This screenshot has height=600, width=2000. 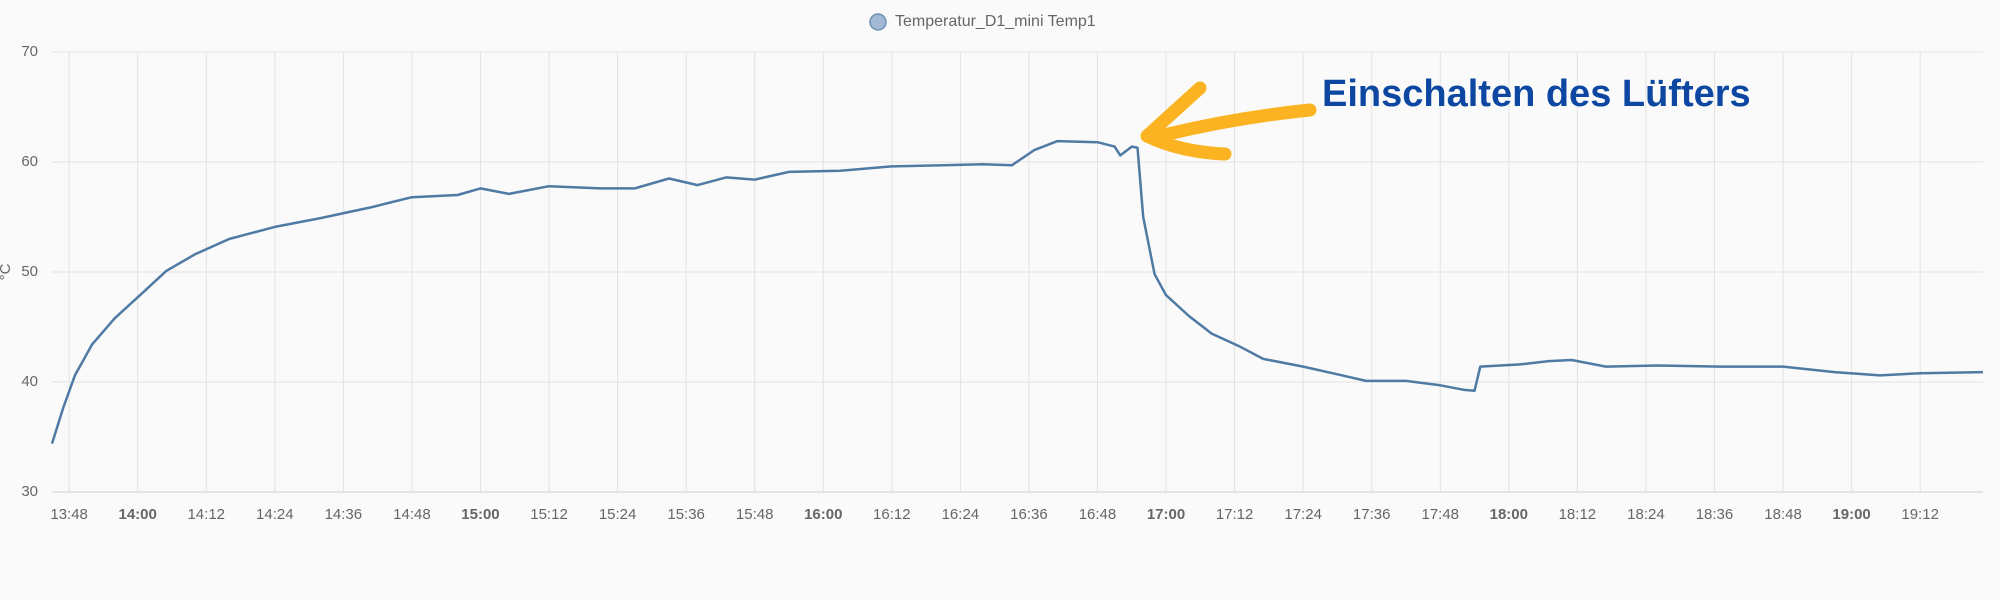 I want to click on x-tick-label: 18:00, so click(x=1509, y=514).